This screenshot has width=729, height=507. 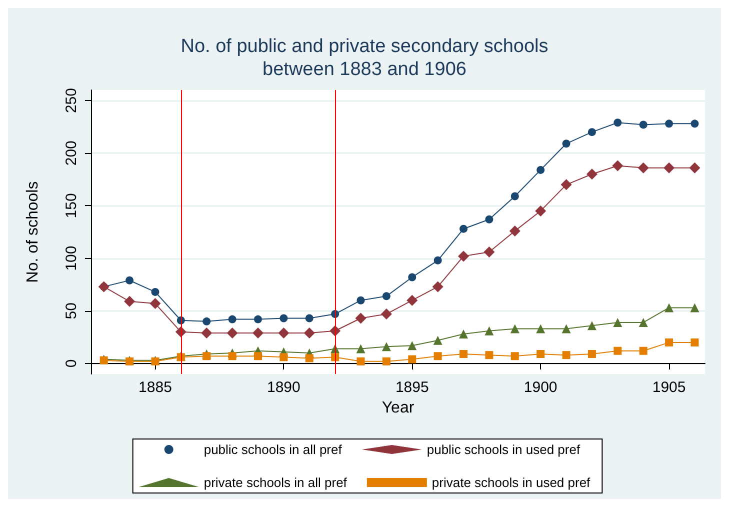 I want to click on legend-label: private schools in used pref, so click(x=511, y=482).